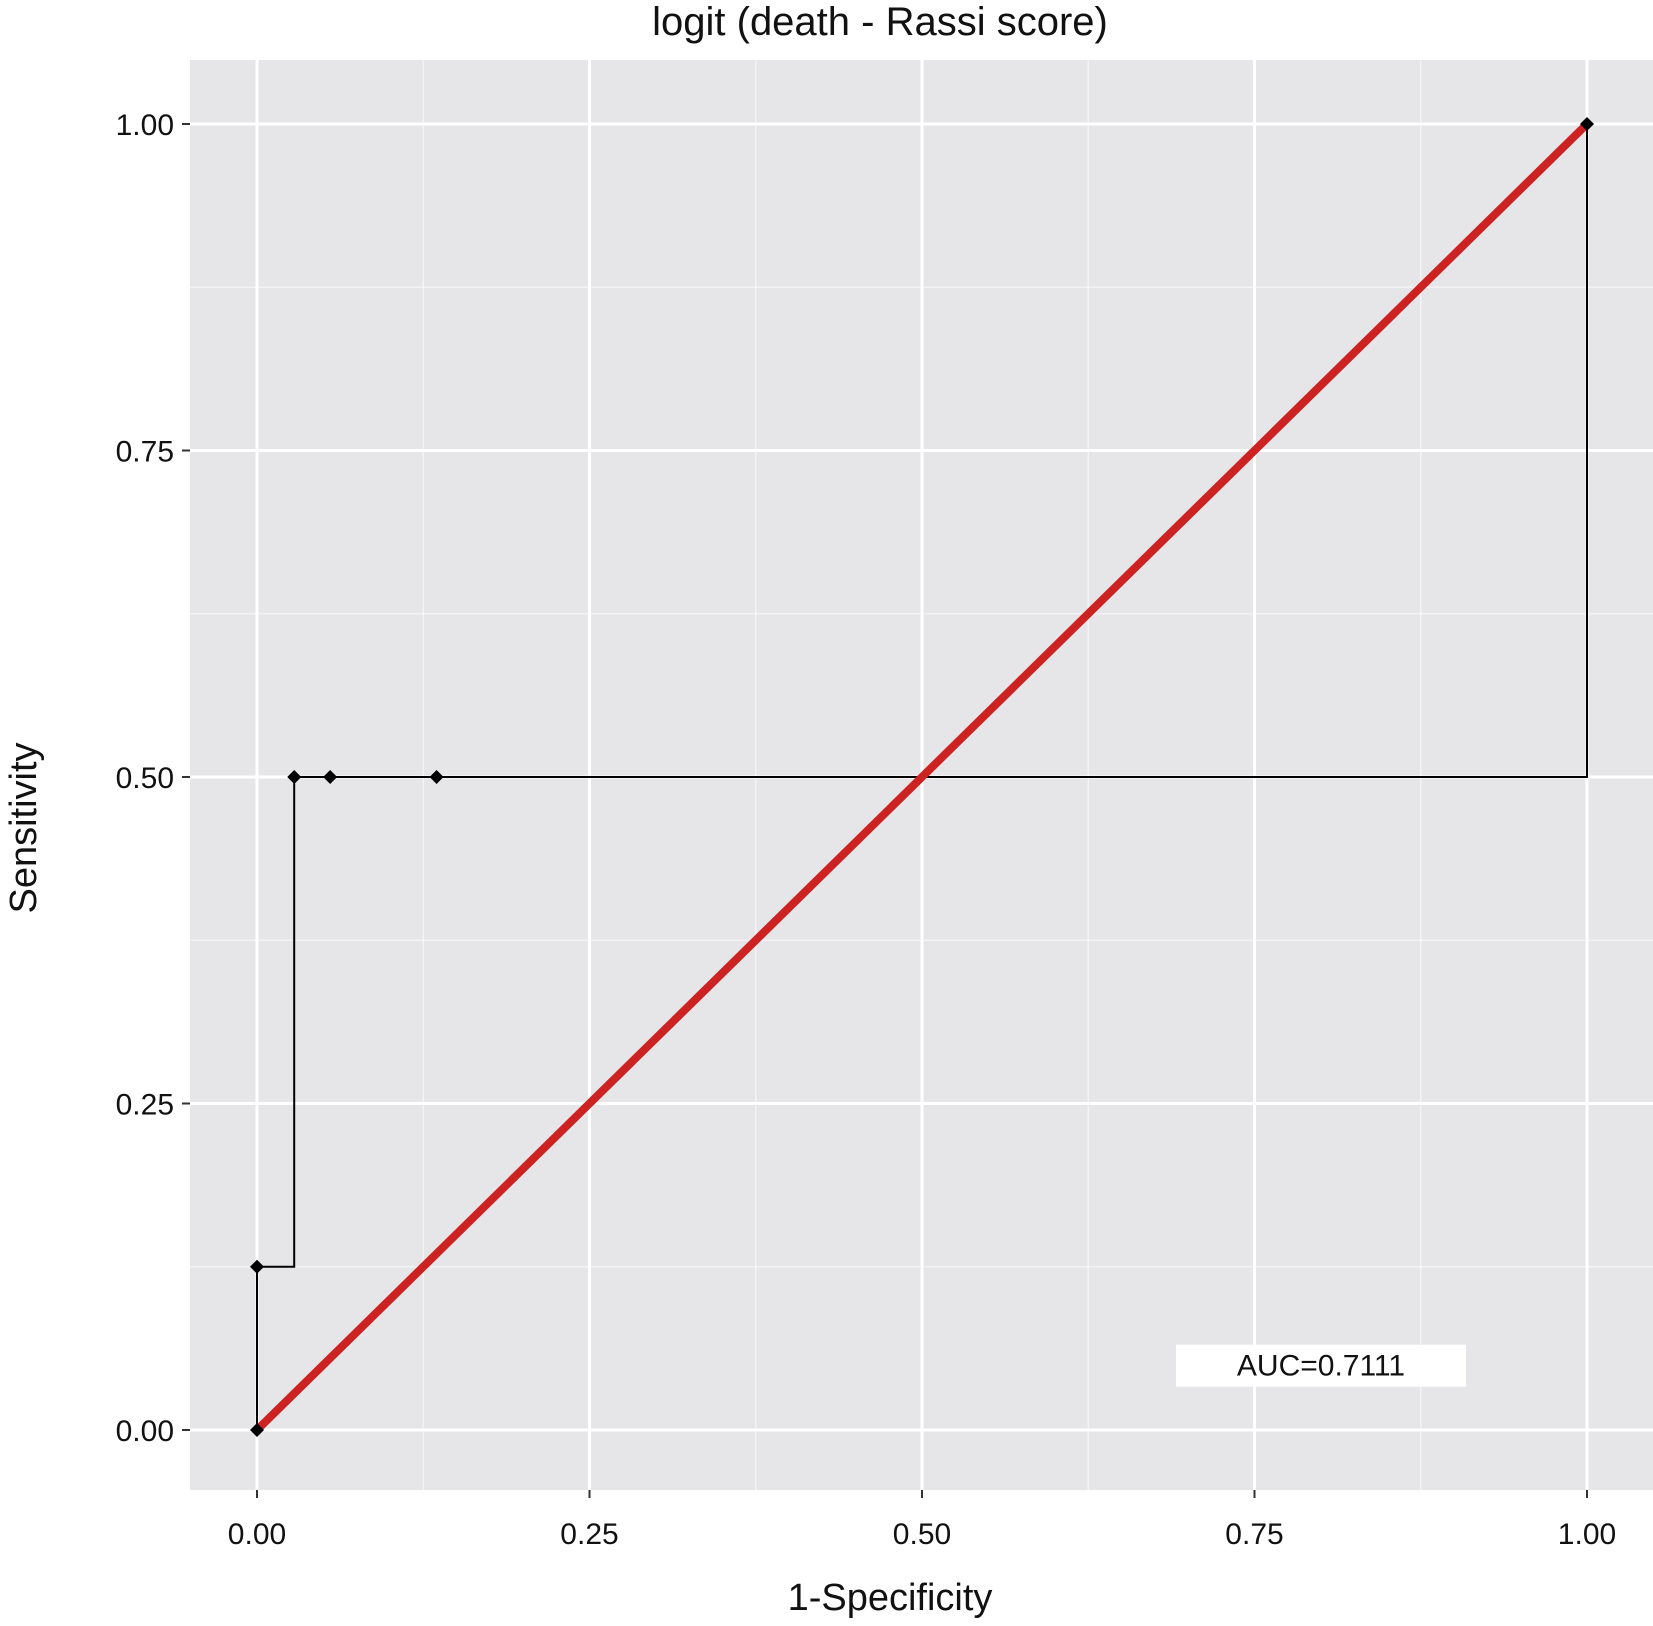 This screenshot has height=1626, width=1653. What do you see at coordinates (257, 1534) in the screenshot?
I see `x-tick-label: 0.00` at bounding box center [257, 1534].